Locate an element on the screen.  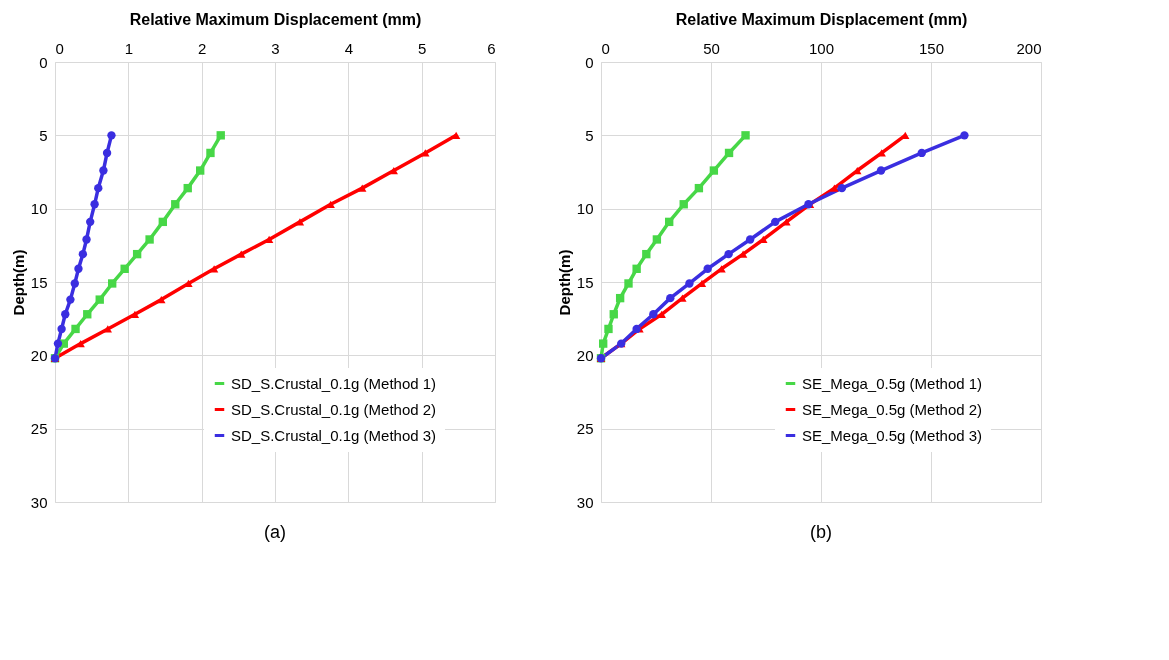
x-tick-label: 1 is located at coordinates (129, 48).